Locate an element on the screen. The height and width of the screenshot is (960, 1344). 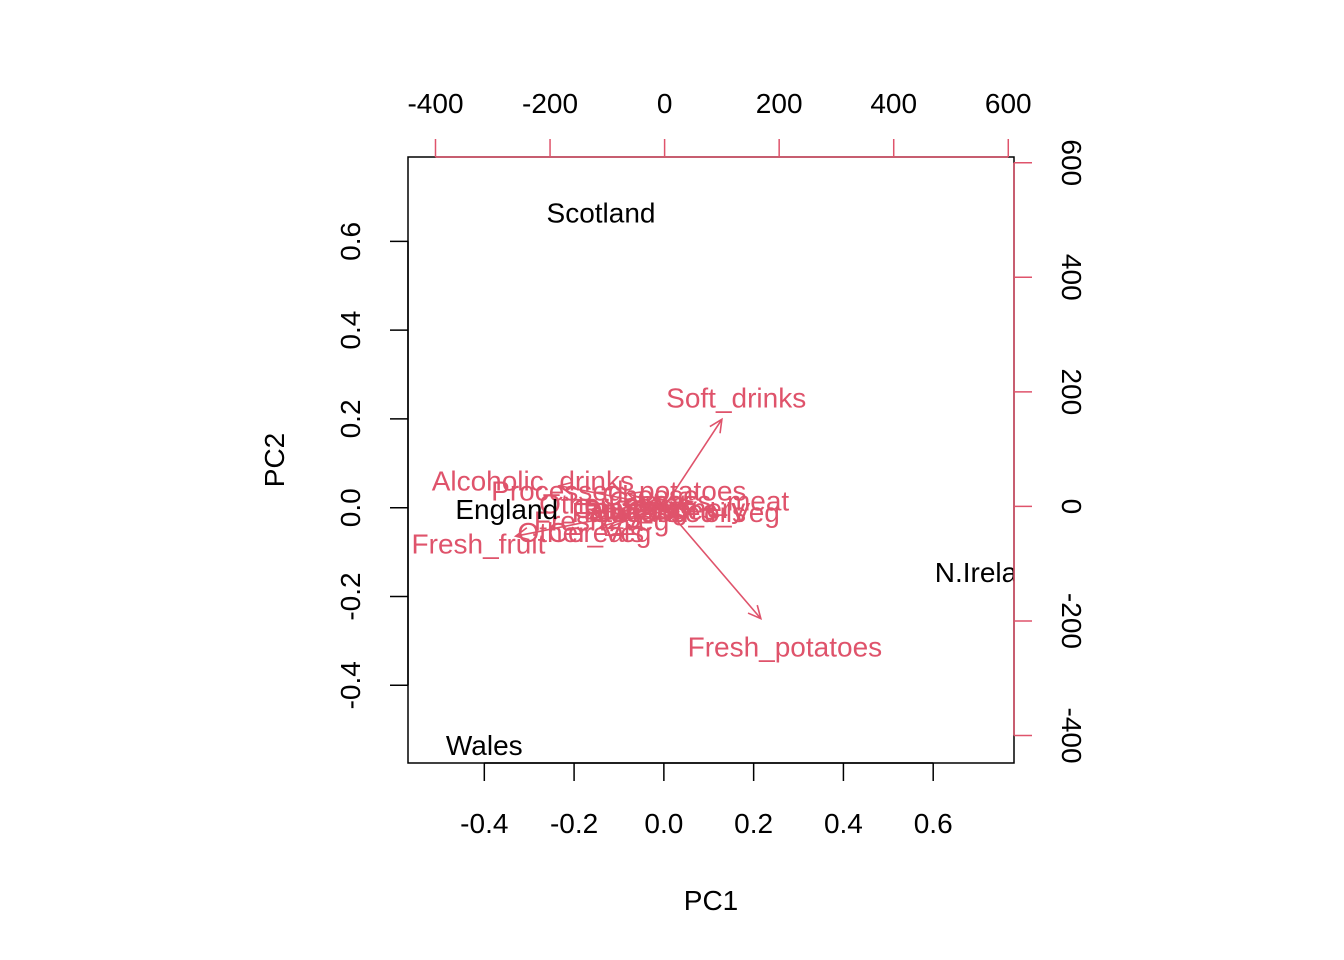
y-tick-label: 0.2 is located at coordinates (350, 418).